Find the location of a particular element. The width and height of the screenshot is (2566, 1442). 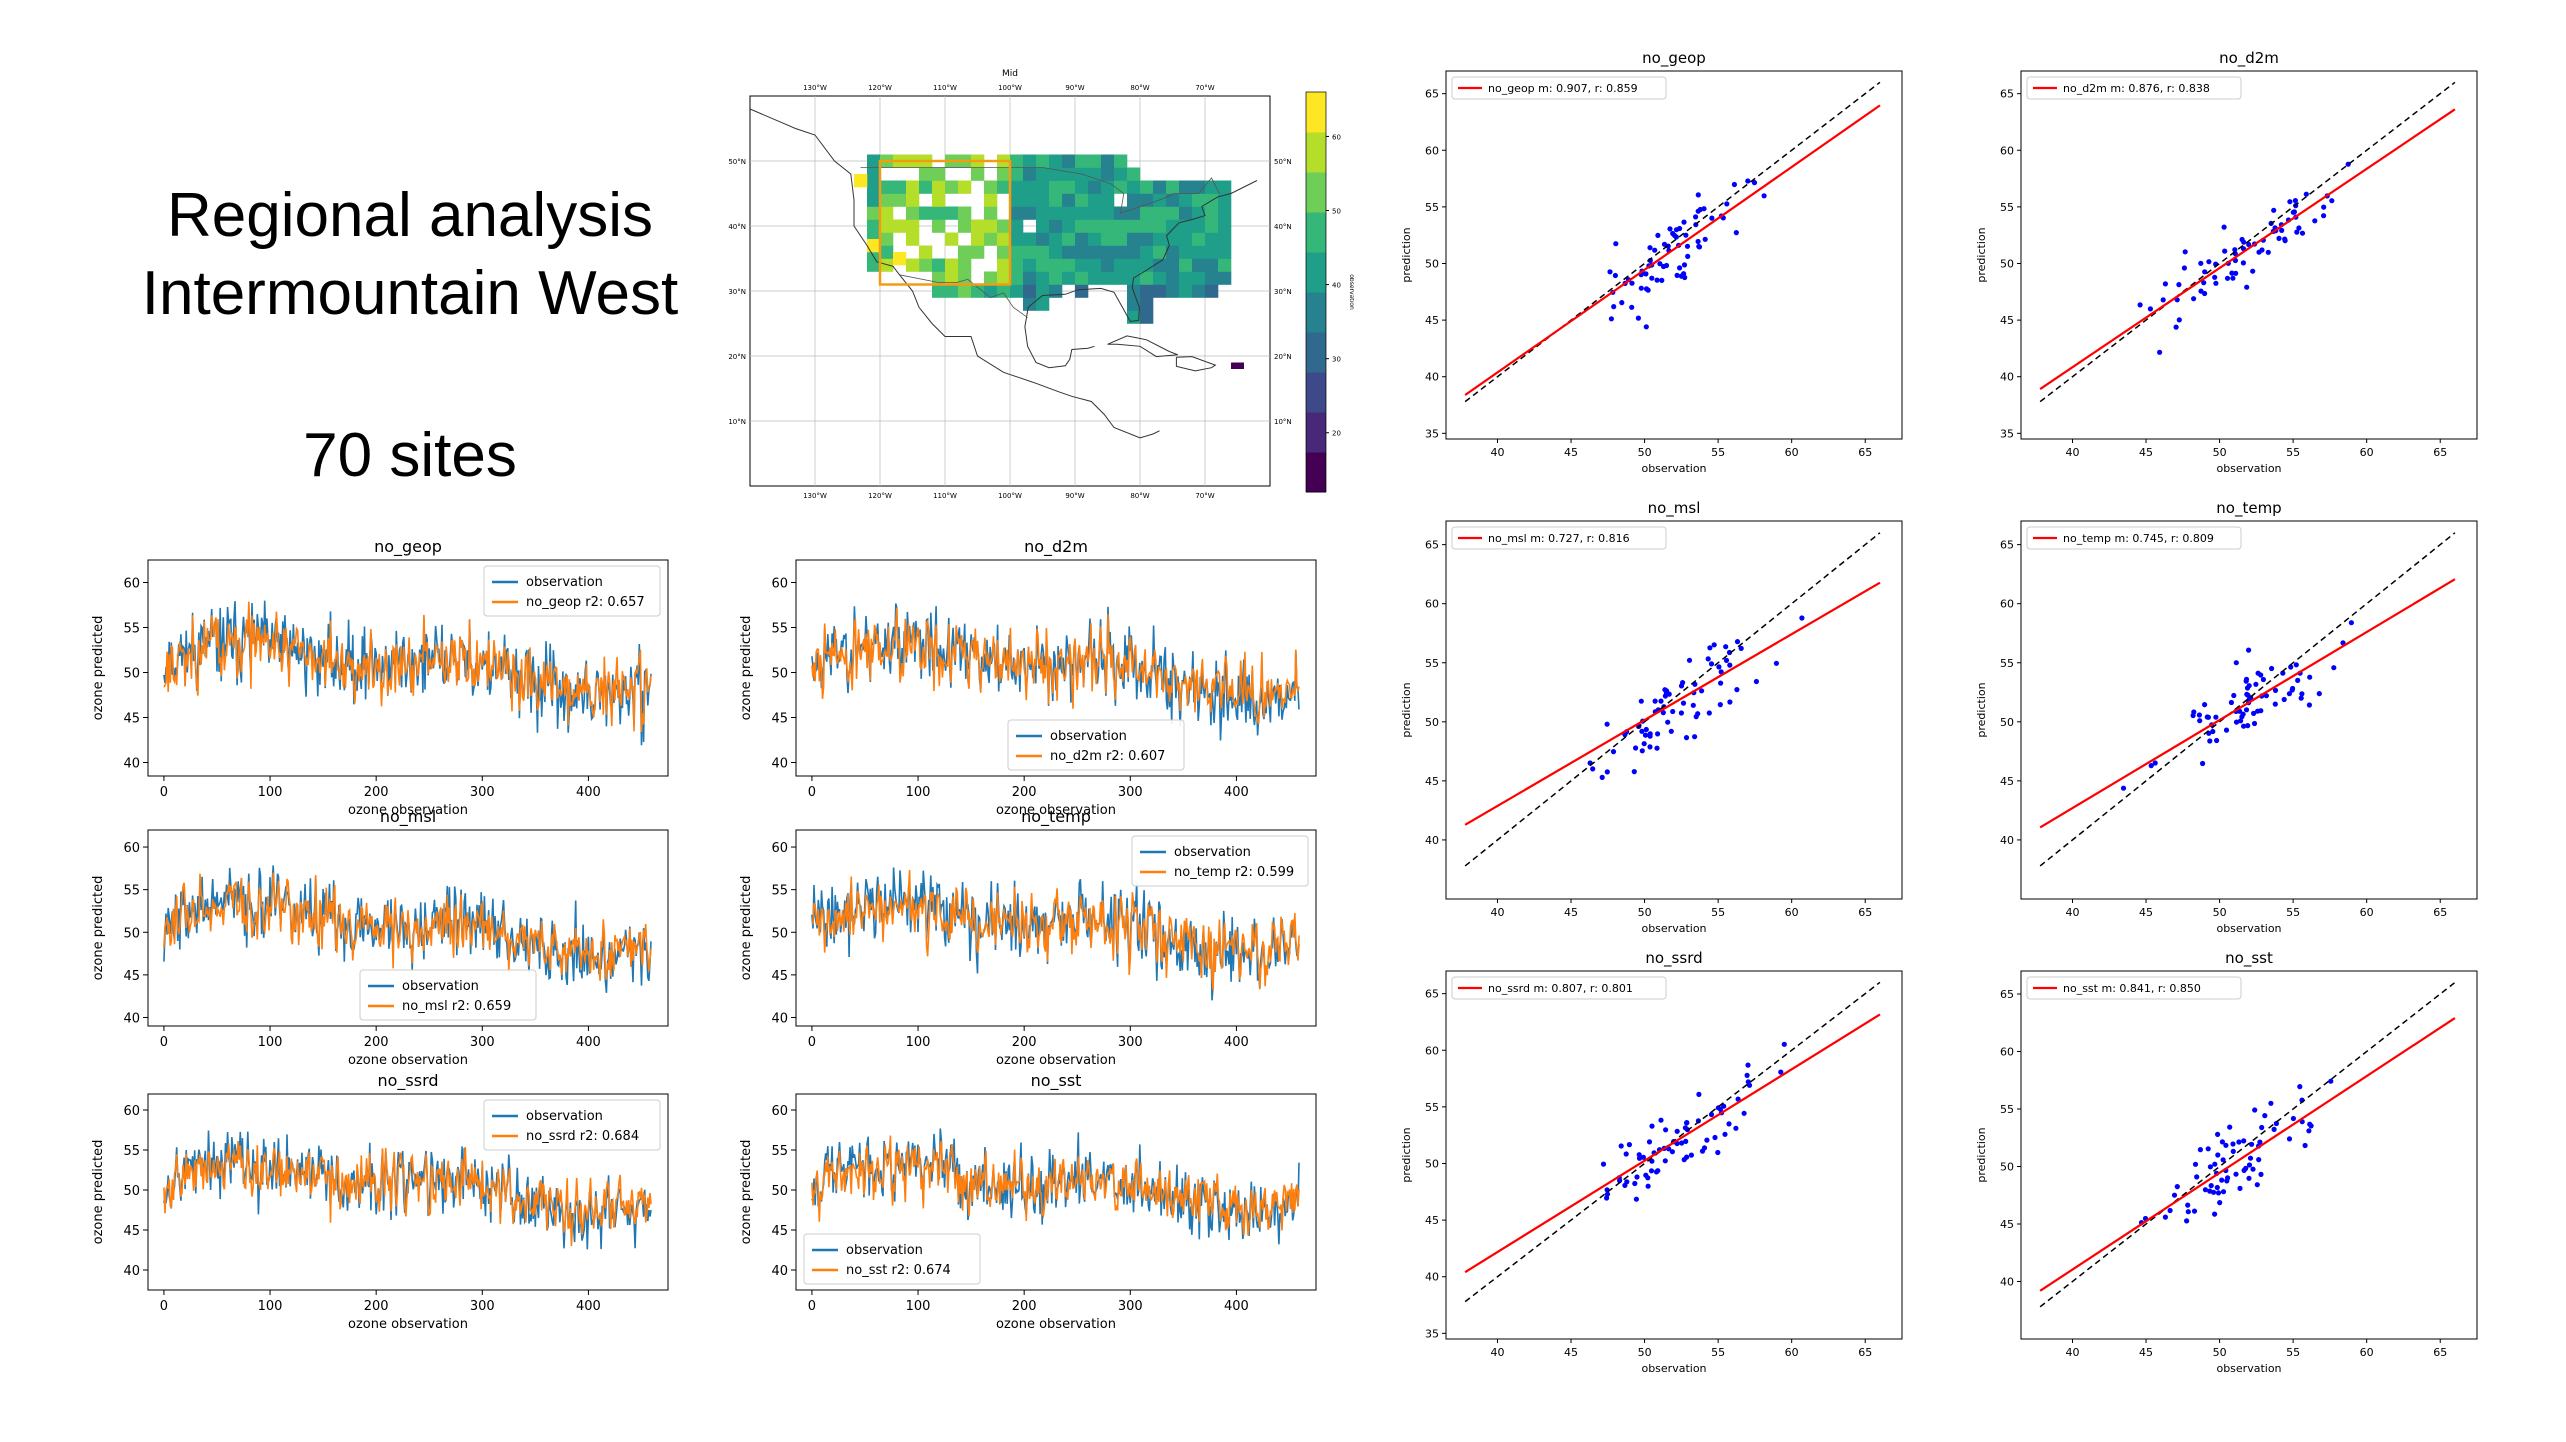

sc-no-geop-legend-box is located at coordinates (1559, 88).